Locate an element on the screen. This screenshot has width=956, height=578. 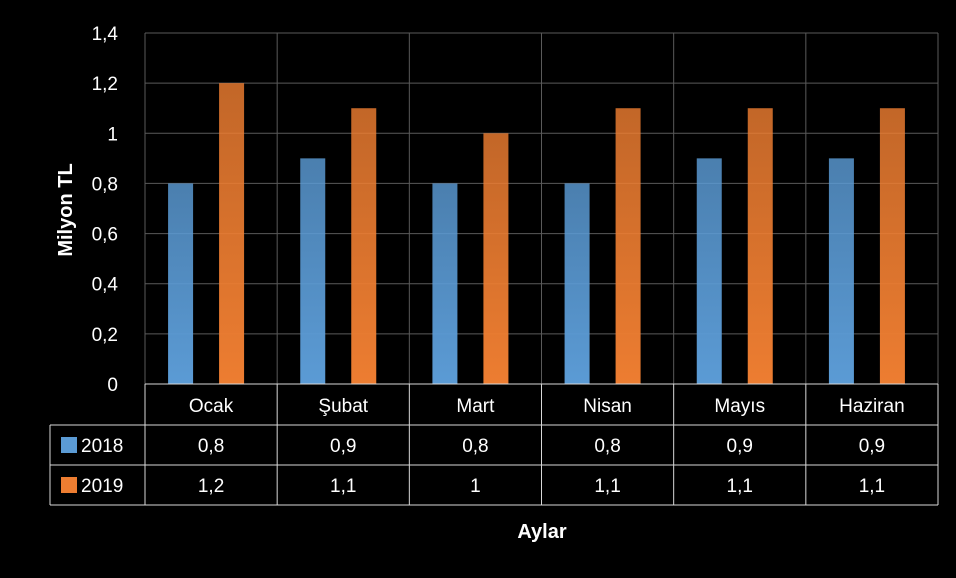
bar-2018-Şubat is located at coordinates (313, 271).